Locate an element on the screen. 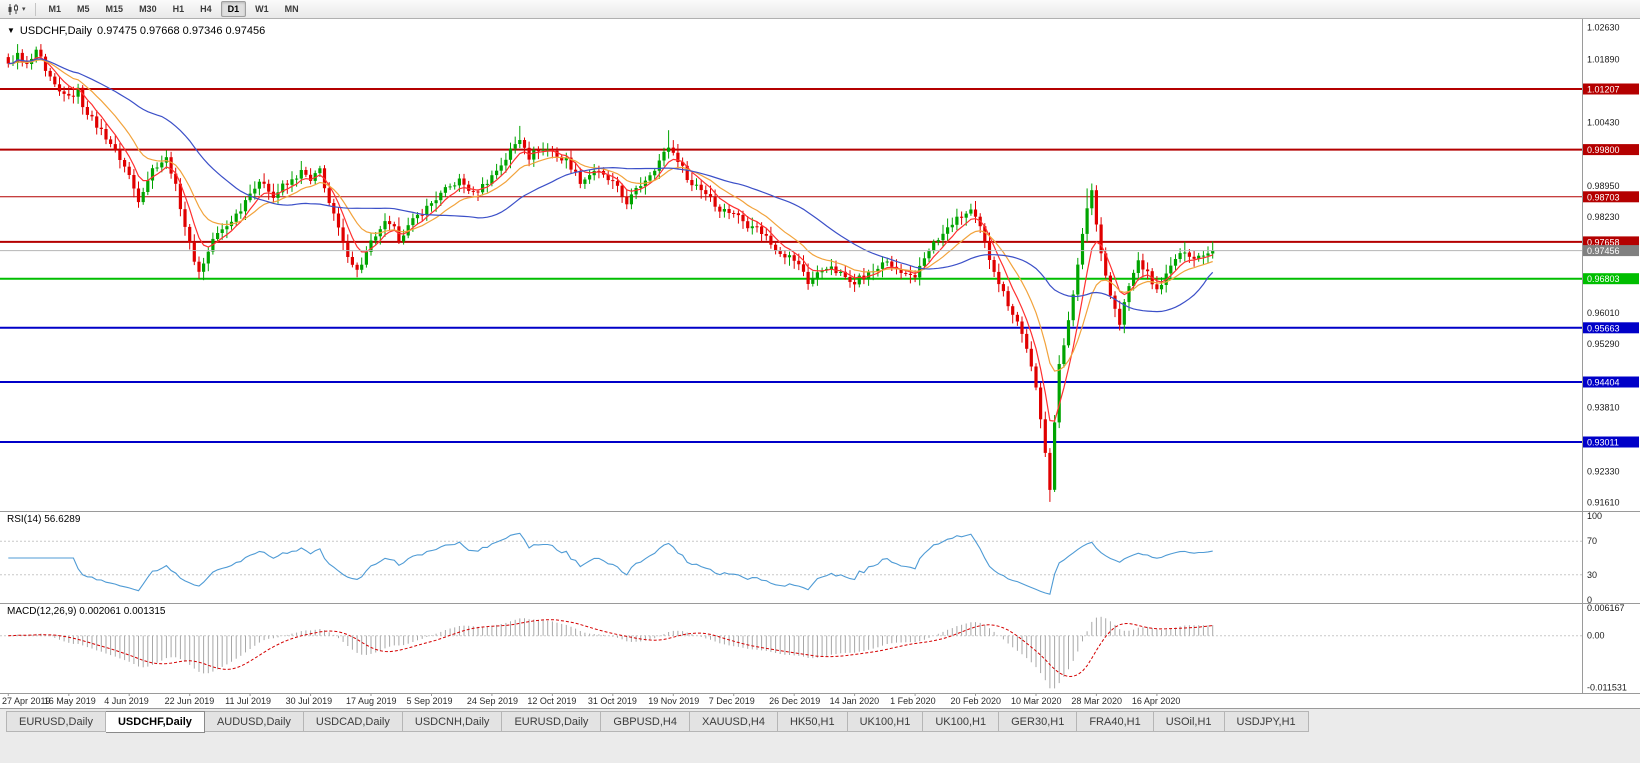 The image size is (1640, 763). chart-tab-usdjpy-h1: USDJPY,H1 is located at coordinates (1266, 721).